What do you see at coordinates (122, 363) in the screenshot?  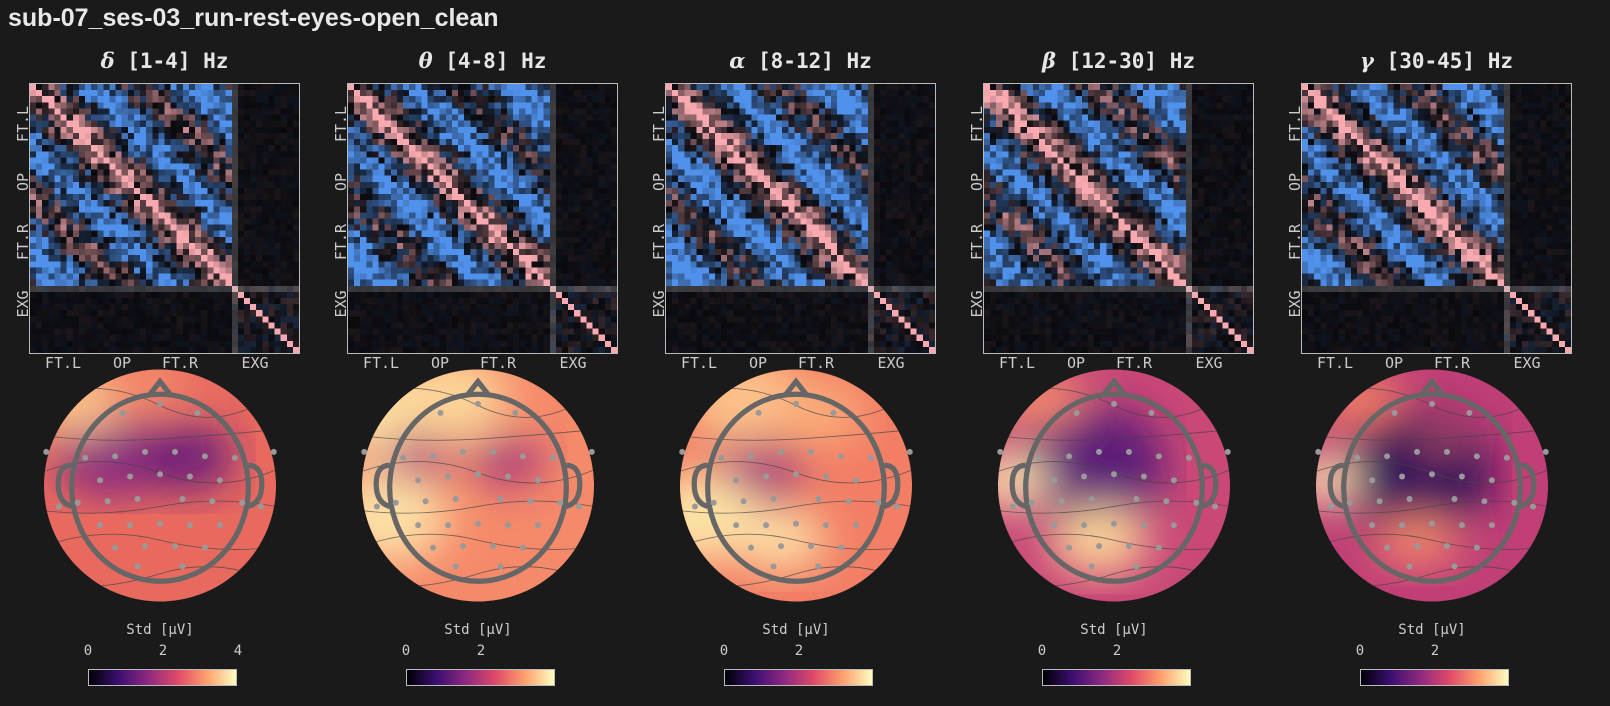 I see `x-tick-label: OP` at bounding box center [122, 363].